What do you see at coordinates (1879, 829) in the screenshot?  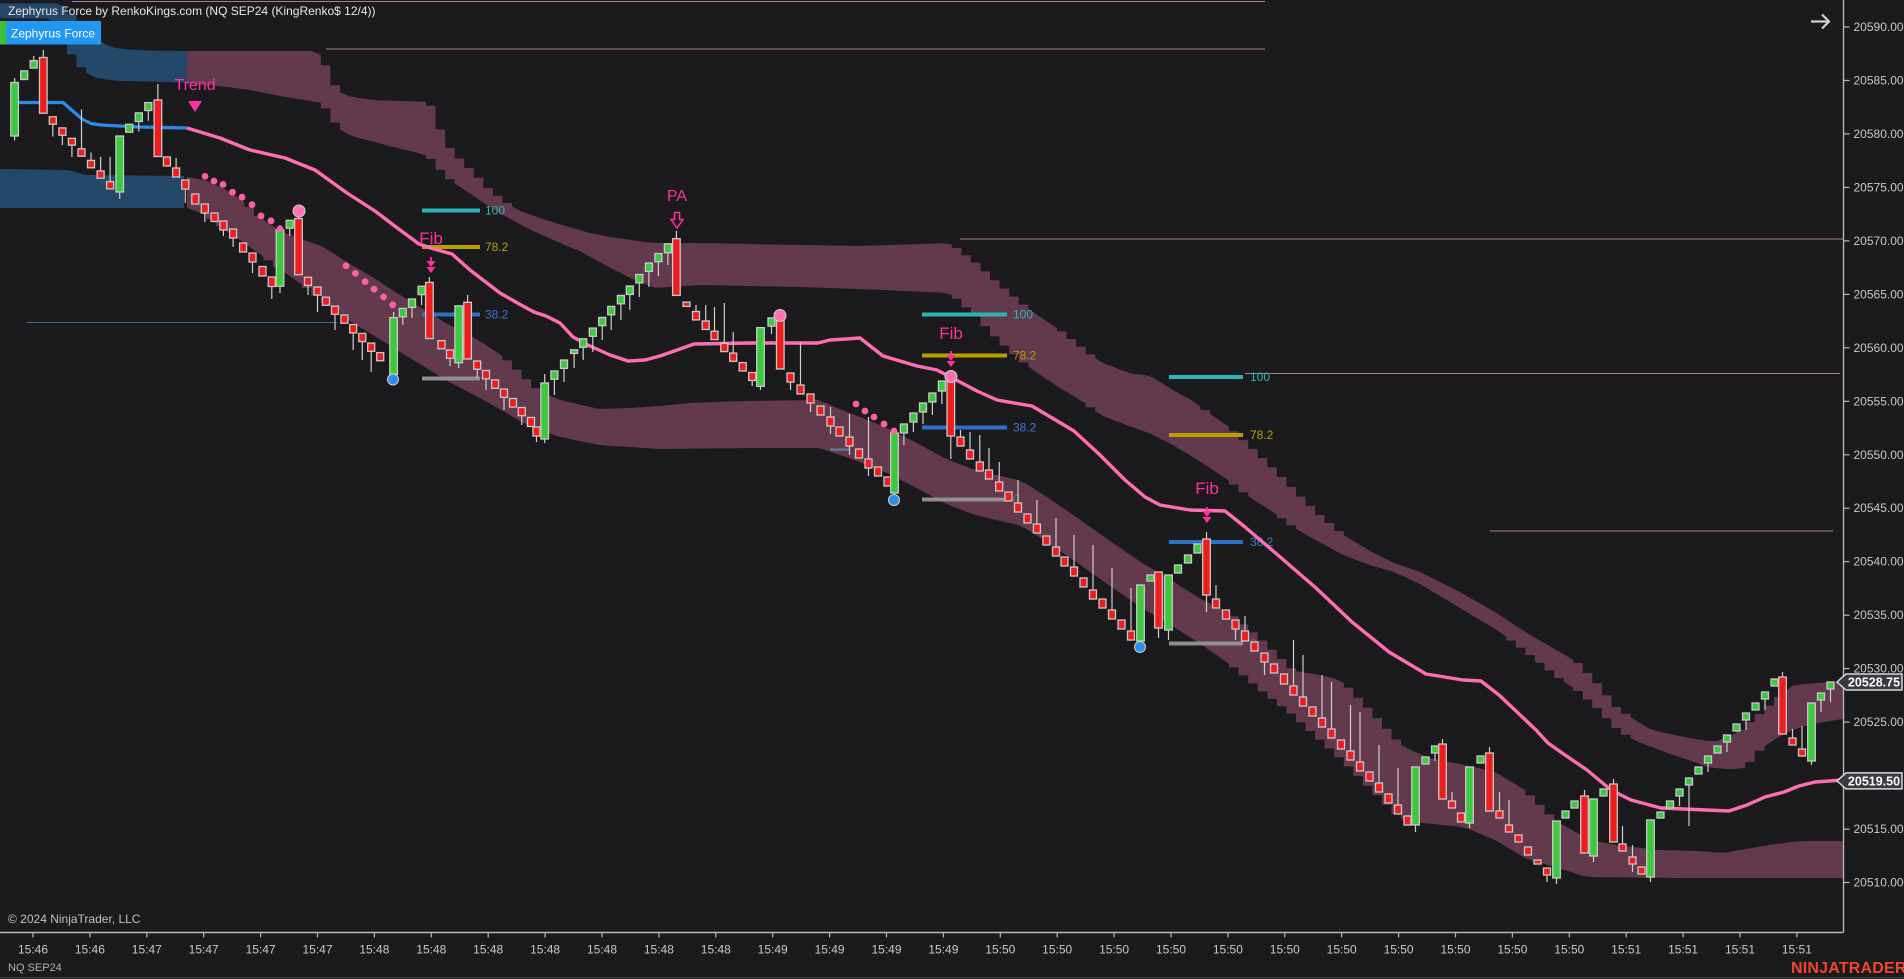 I see `svg-text: 20515.00` at bounding box center [1879, 829].